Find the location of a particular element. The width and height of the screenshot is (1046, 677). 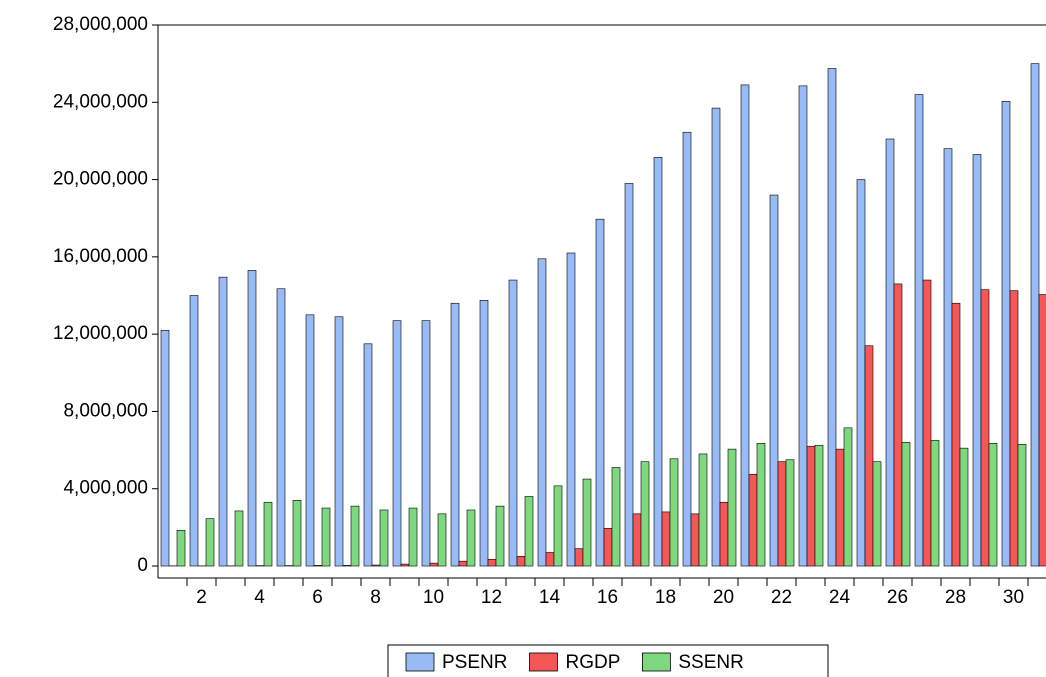

x-tick-label: 30 is located at coordinates (1013, 597).